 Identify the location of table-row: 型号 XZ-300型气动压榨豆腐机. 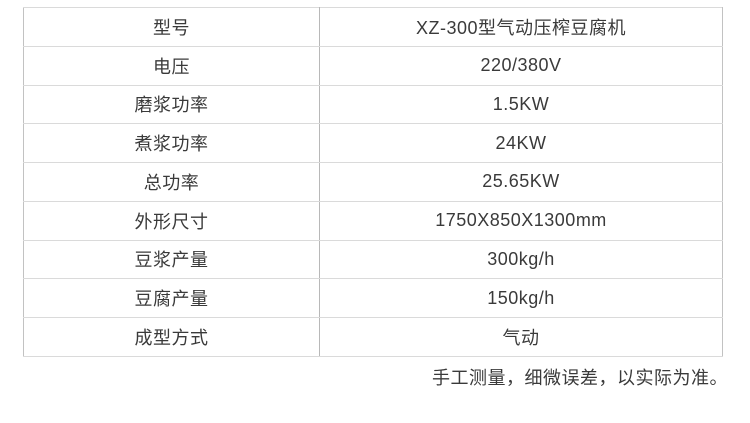
(373, 27).